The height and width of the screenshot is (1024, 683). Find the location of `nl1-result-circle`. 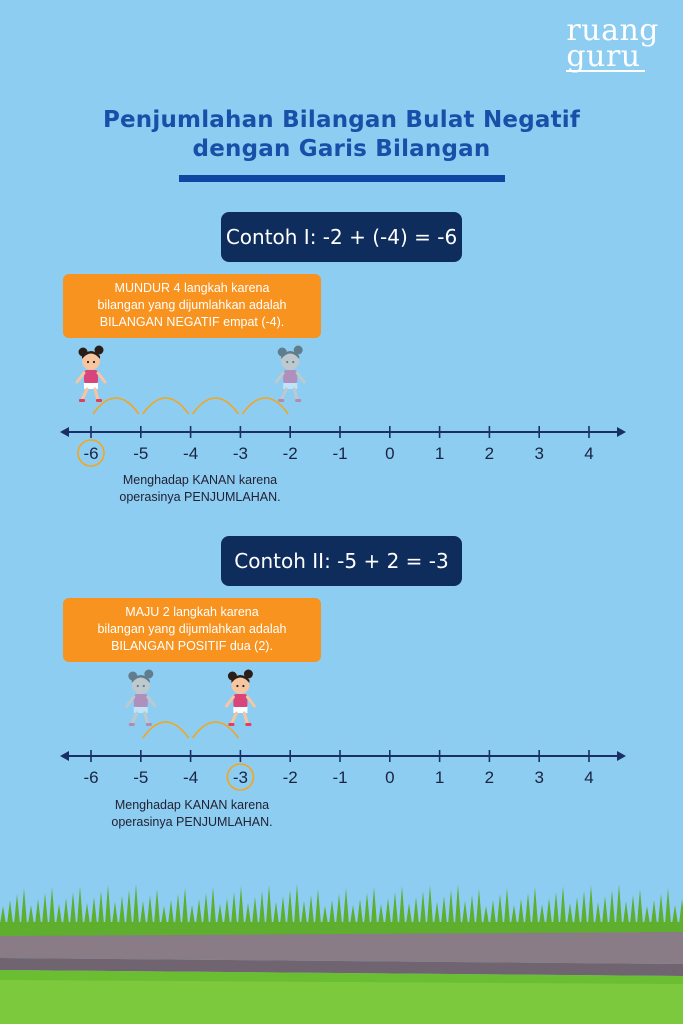

nl1-result-circle is located at coordinates (91, 453).